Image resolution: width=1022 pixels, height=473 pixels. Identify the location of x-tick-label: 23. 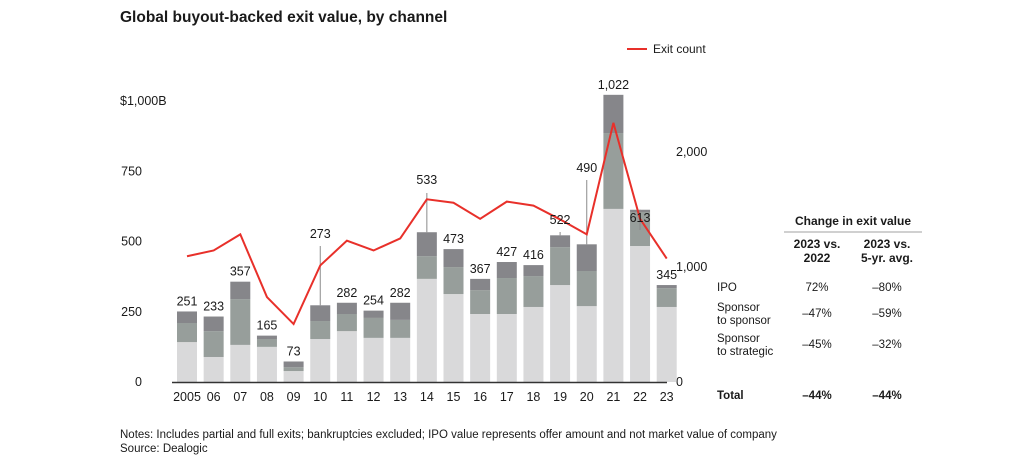
(667, 397).